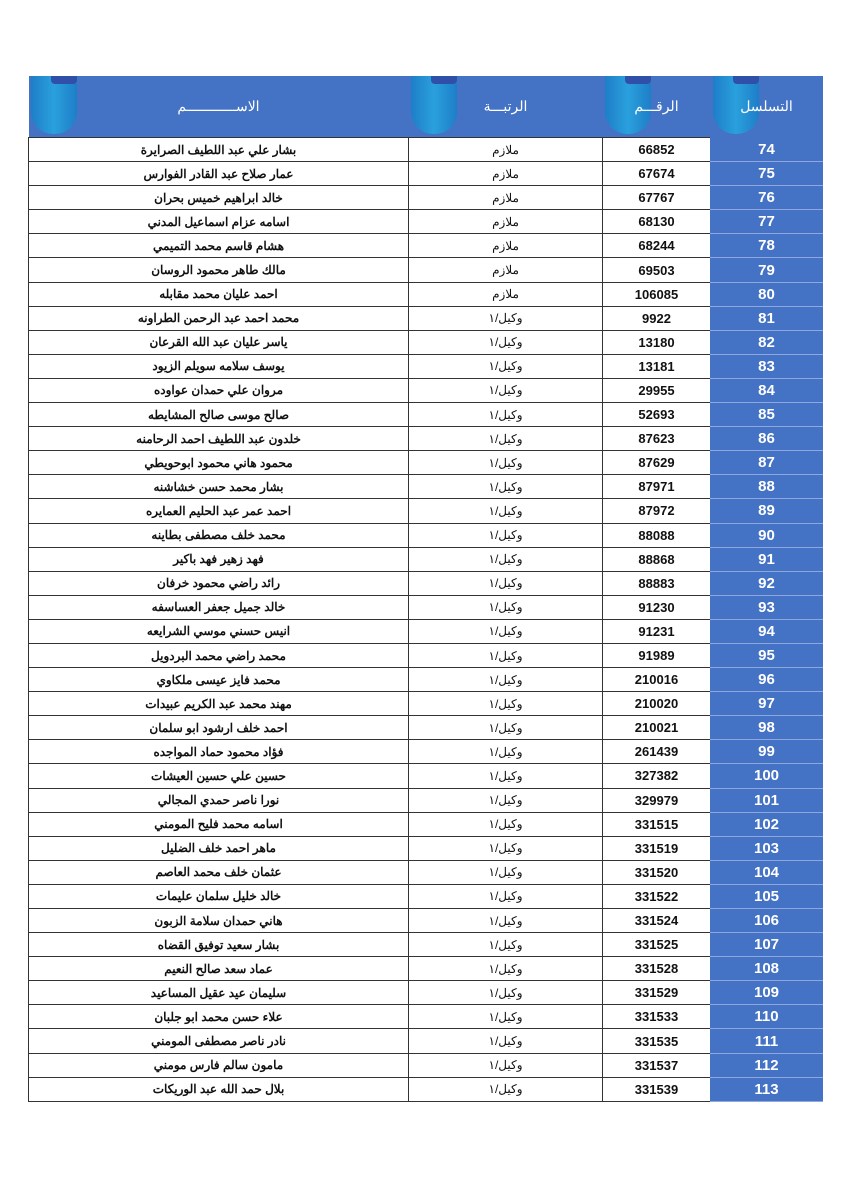 This screenshot has height=1192, width=850. I want to click on table-row: 111 331535 وكيل/١ نادر ناصر مصطفى المومني, so click(425, 1041).